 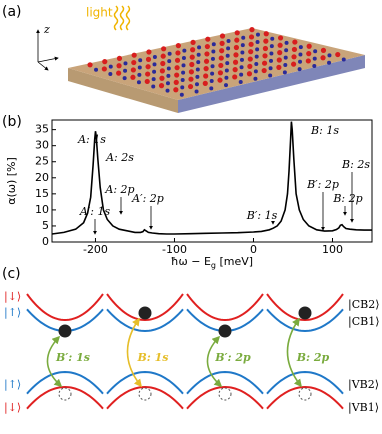 What do you see at coordinates (42, 129) in the screenshot?
I see `y-tick-label: 35` at bounding box center [42, 129].